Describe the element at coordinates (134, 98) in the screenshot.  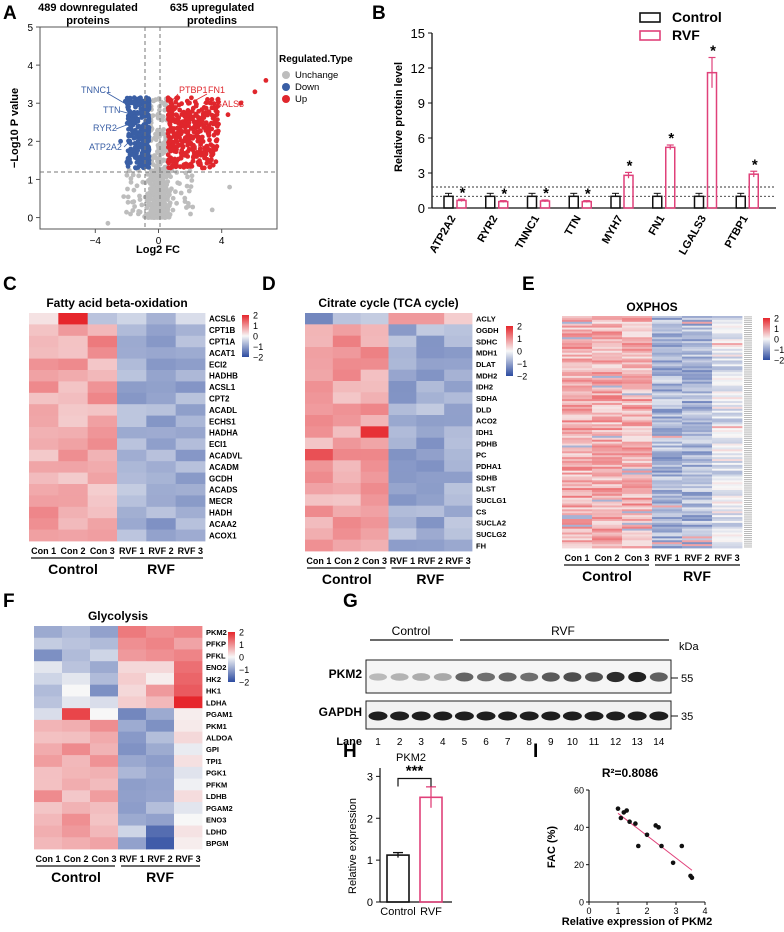
I see `volcano-point-down` at that location.